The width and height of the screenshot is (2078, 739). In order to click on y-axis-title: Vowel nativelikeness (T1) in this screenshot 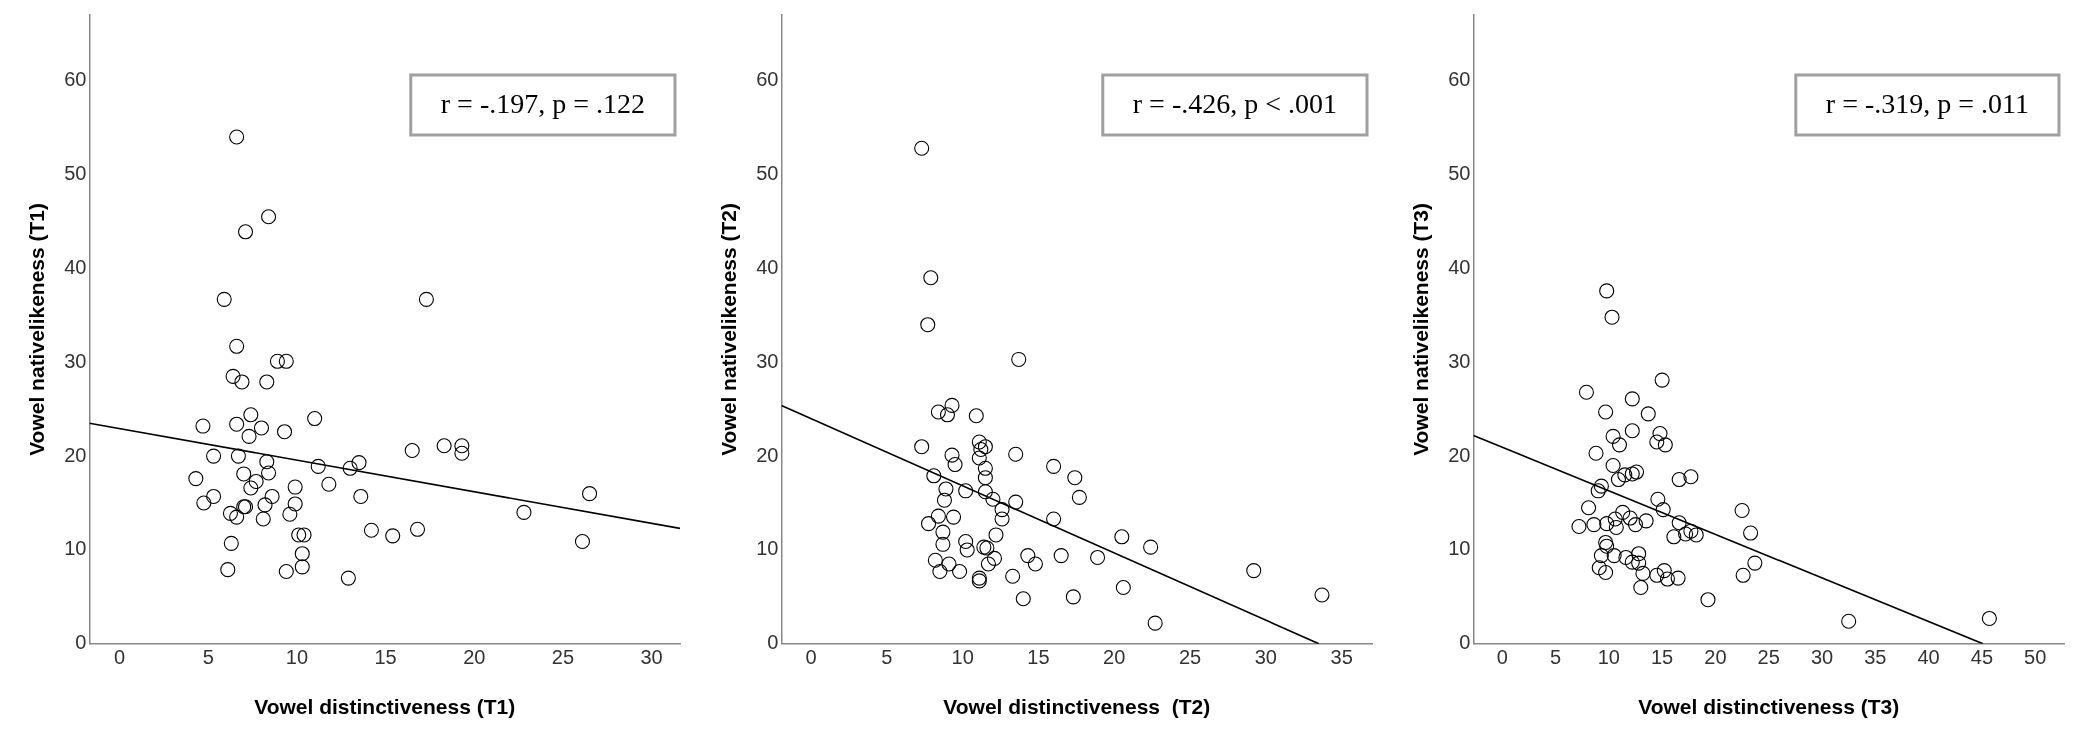, I will do `click(37, 329)`.